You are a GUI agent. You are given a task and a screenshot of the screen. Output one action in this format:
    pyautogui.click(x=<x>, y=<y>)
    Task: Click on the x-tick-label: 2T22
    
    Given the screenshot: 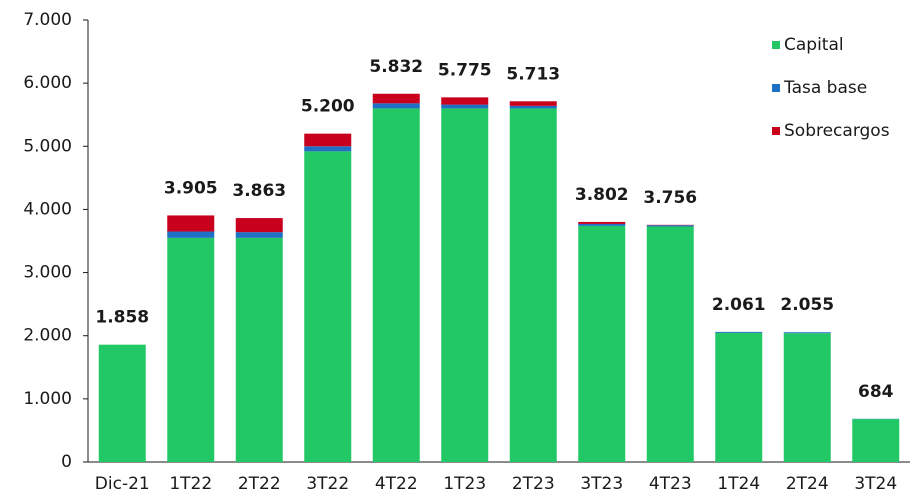 What is the action you would take?
    pyautogui.click(x=259, y=484)
    